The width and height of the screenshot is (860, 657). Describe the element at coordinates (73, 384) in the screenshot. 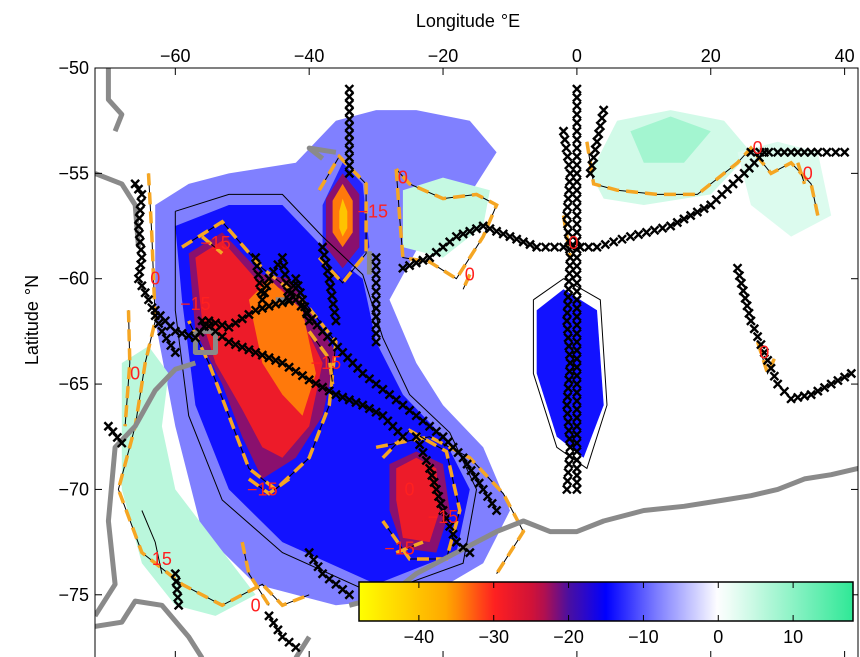

I see `y-tick-label-3: −65` at that location.